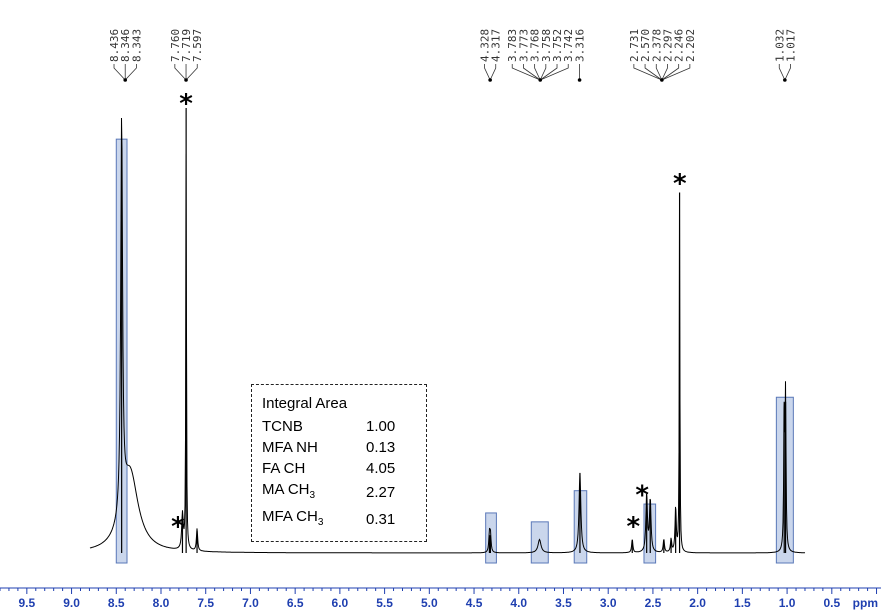 This screenshot has width=881, height=610. What do you see at coordinates (557, 45) in the screenshot?
I see `peak-label: 3.752` at bounding box center [557, 45].